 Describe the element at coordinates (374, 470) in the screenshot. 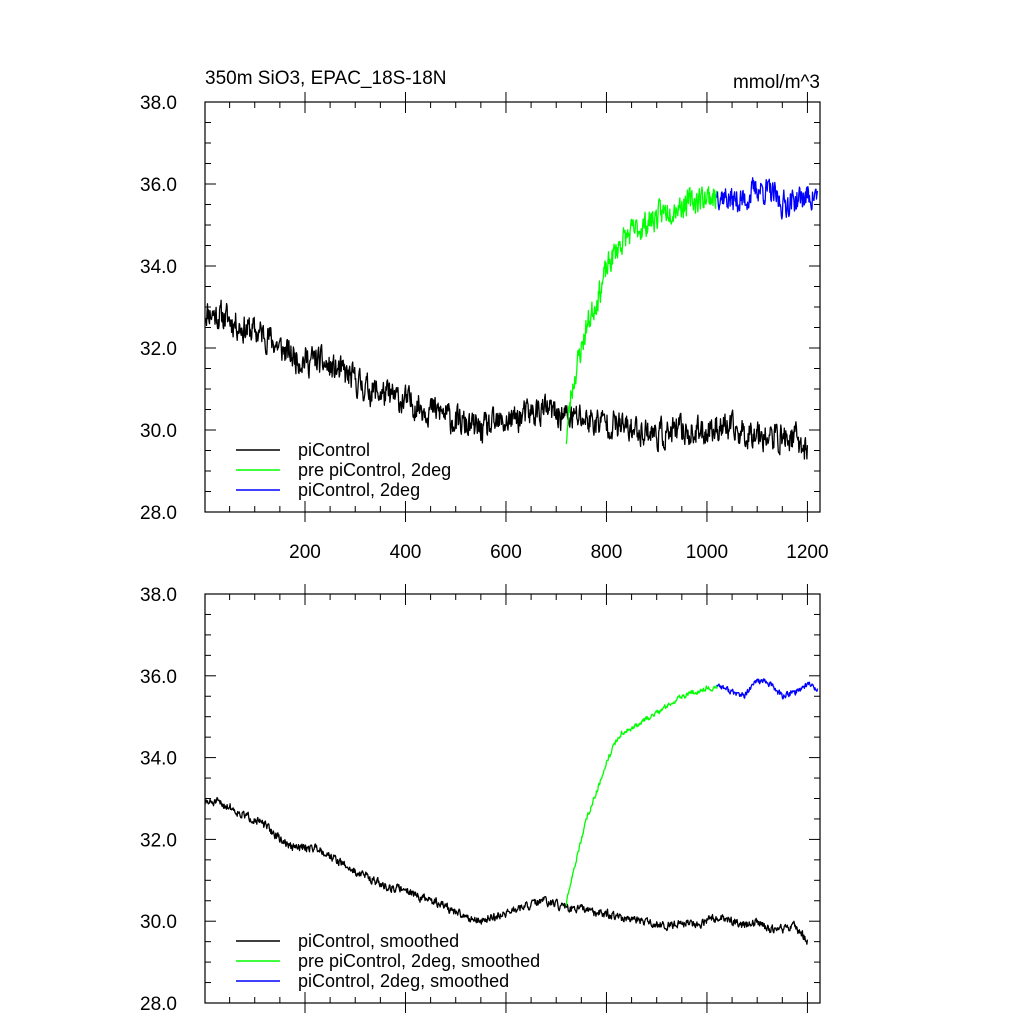

I see `legend-label: pre piControl, 2deg` at that location.